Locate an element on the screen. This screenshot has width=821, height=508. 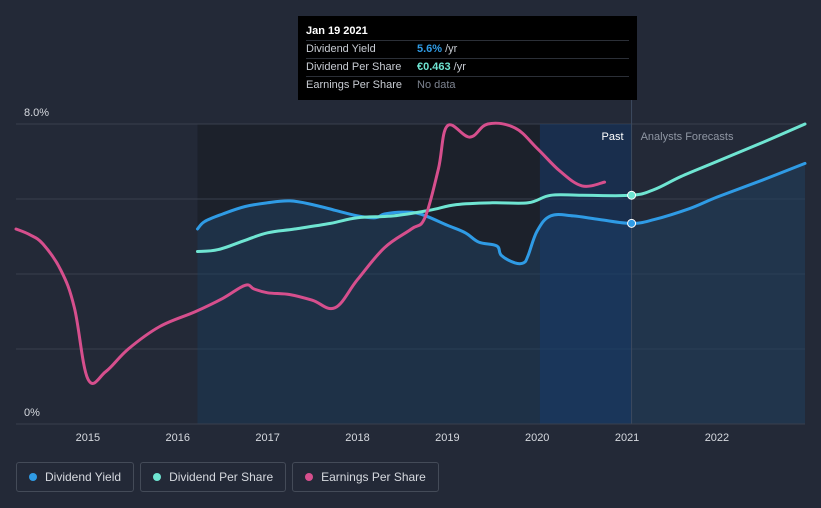
past-label: Past is located at coordinates (613, 137).